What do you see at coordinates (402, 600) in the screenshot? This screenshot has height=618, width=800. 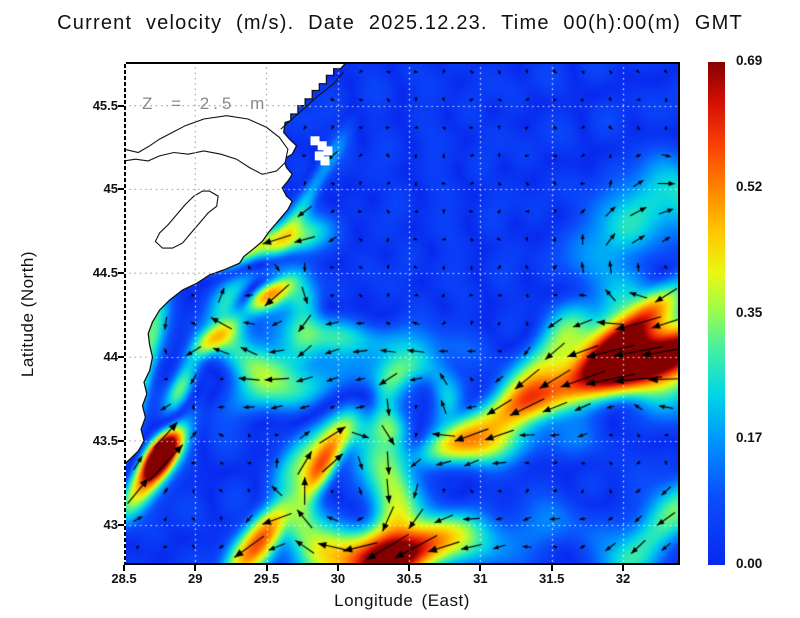 I see `x-axis-label: Longitude (East)` at bounding box center [402, 600].